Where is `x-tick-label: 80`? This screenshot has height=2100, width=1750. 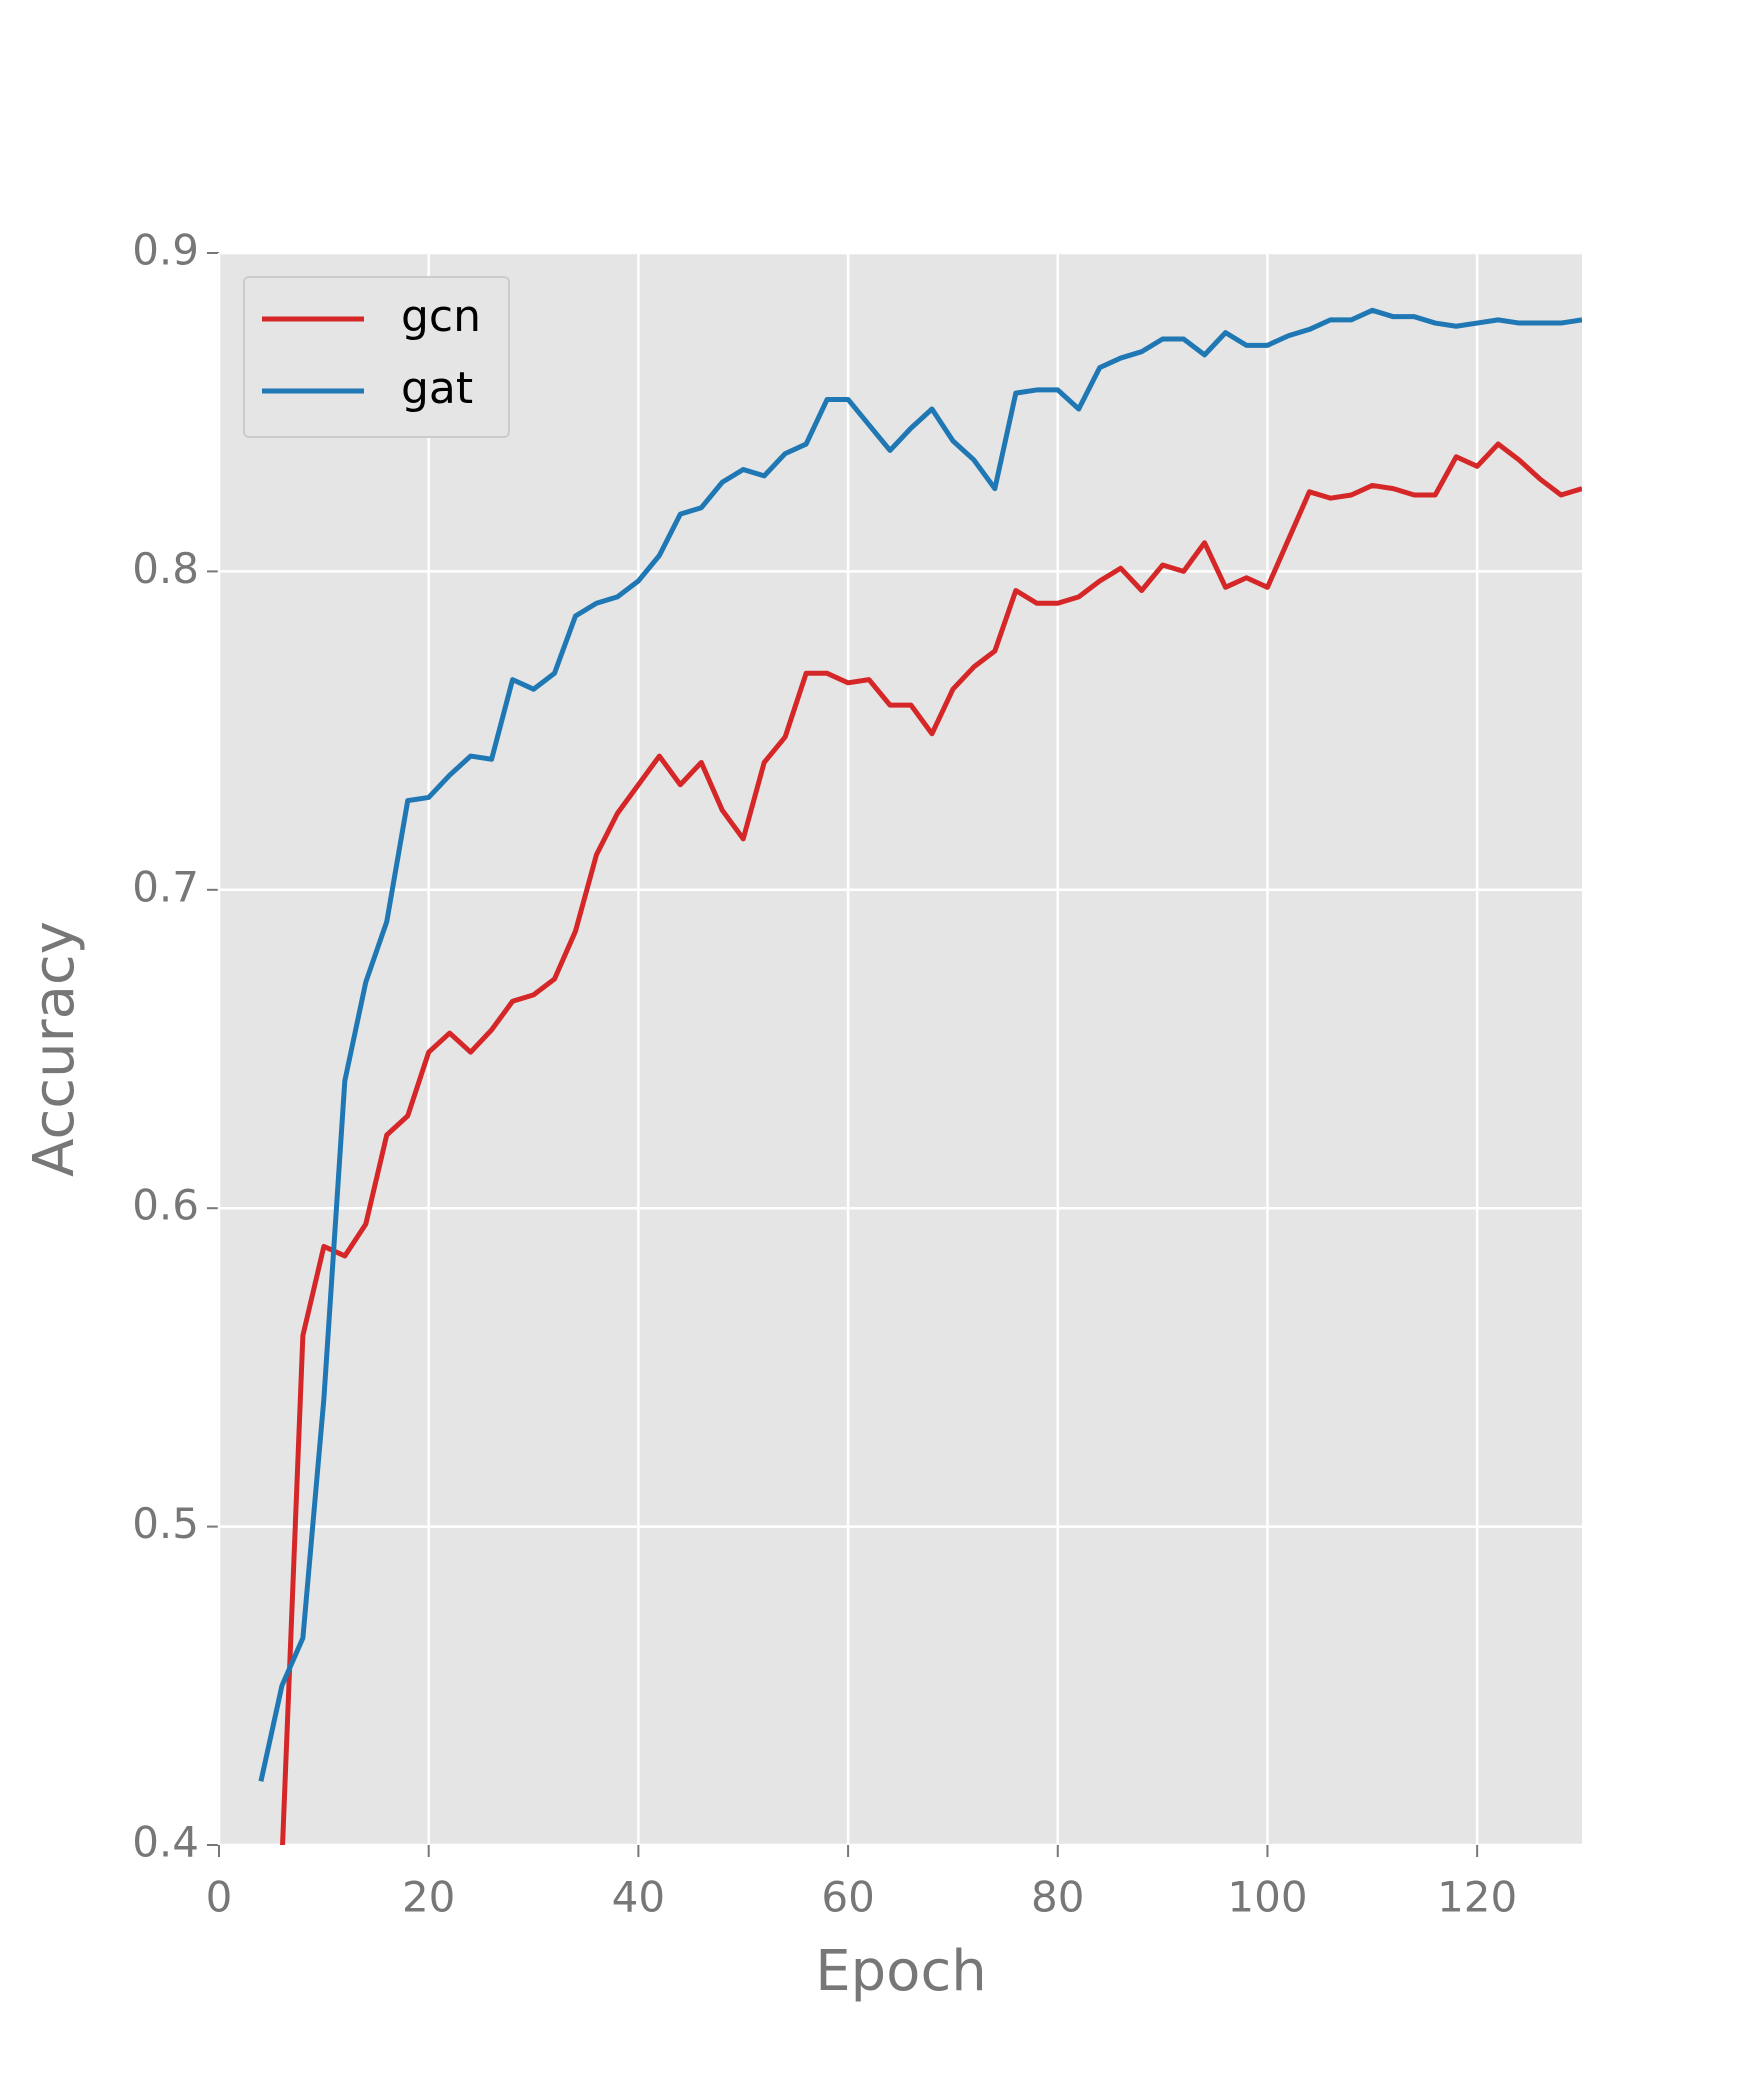
x-tick-label: 80 is located at coordinates (1057, 1897).